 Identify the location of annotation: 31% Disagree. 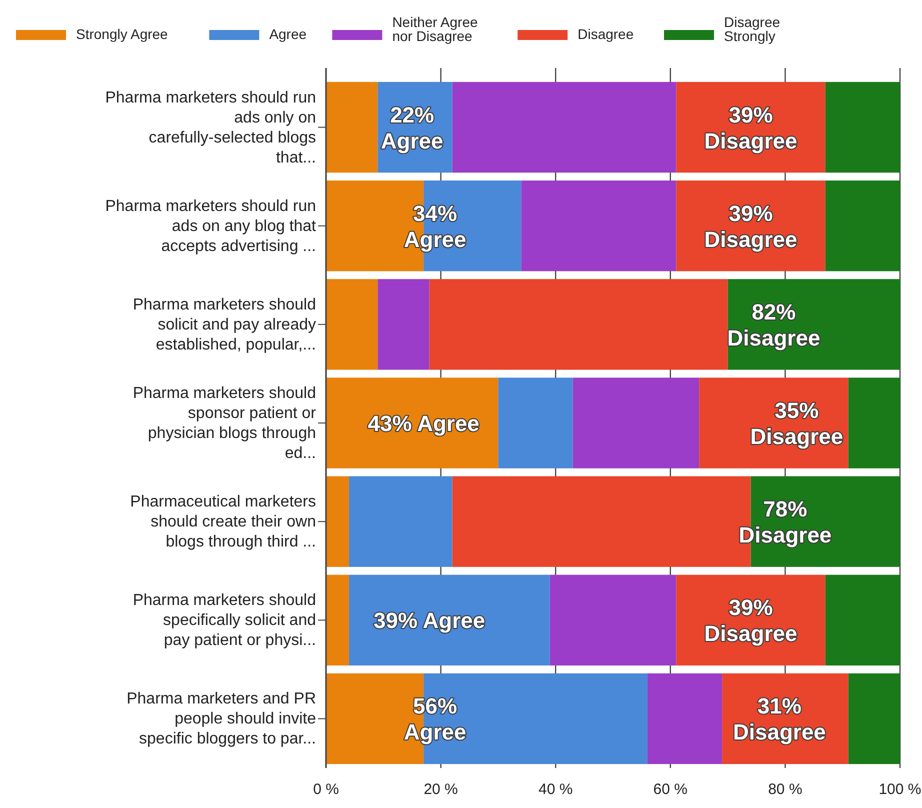
(779, 719).